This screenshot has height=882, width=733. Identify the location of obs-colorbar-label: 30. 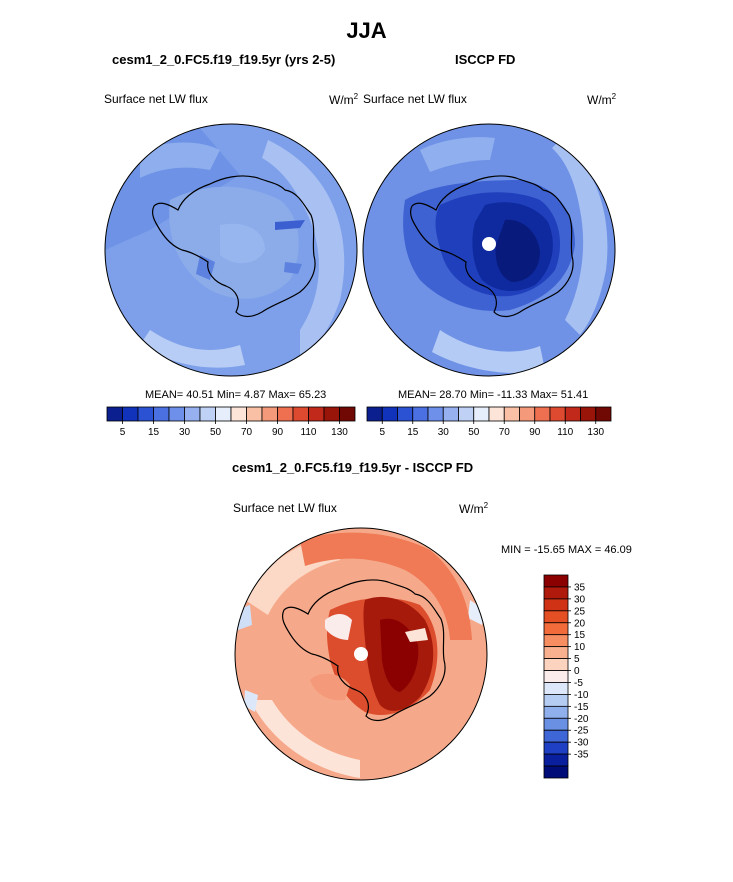
(444, 432).